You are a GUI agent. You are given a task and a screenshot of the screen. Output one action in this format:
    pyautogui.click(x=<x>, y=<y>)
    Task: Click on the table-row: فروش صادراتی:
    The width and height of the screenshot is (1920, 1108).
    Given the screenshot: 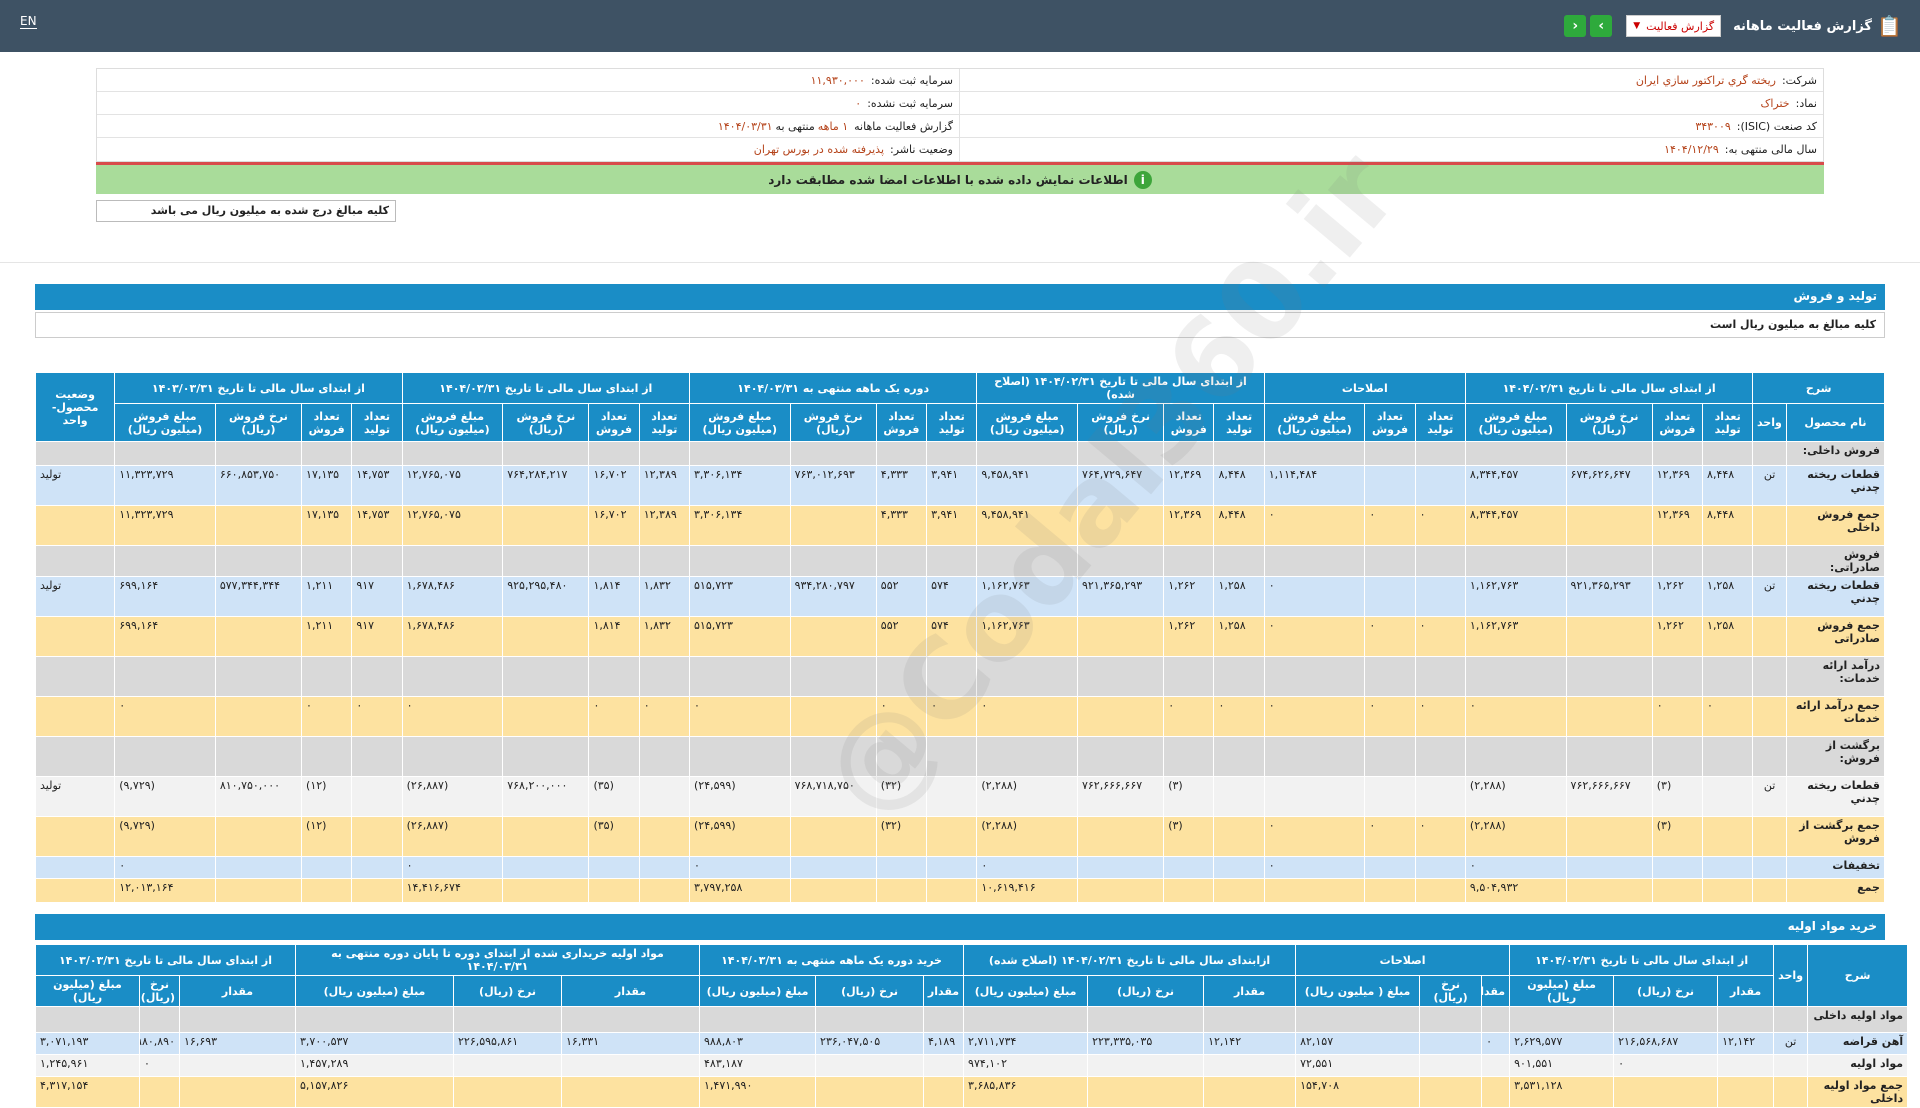 What is the action you would take?
    pyautogui.click(x=960, y=561)
    